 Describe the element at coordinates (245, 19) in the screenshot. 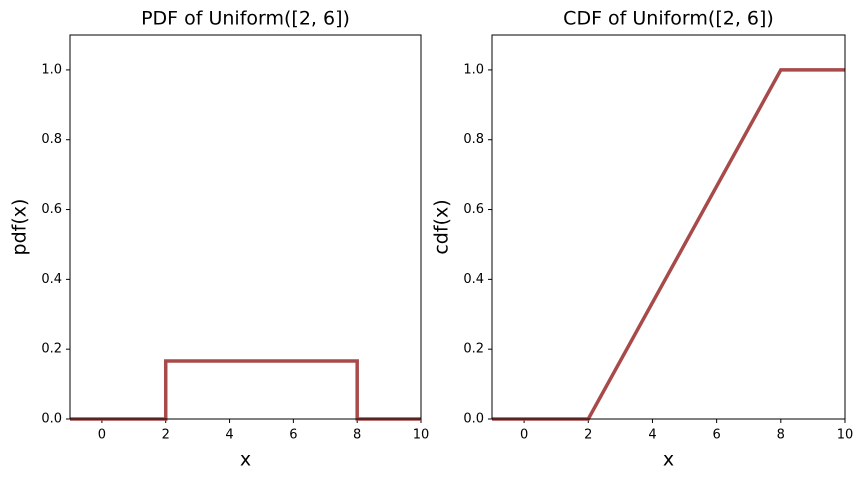

I see `chart-title: PDF of Uniform([2, 6])` at that location.